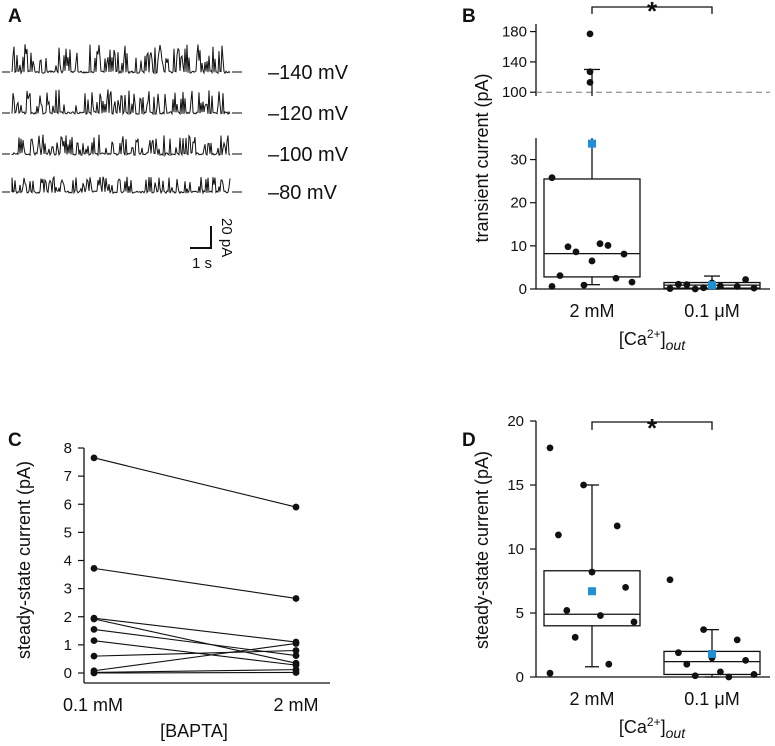 Image resolution: width=775 pixels, height=746 pixels. I want to click on panel-a-traces: –140 mV –120 mV –100 mV –80 mV 20 pA 1 s, so click(175, 158).